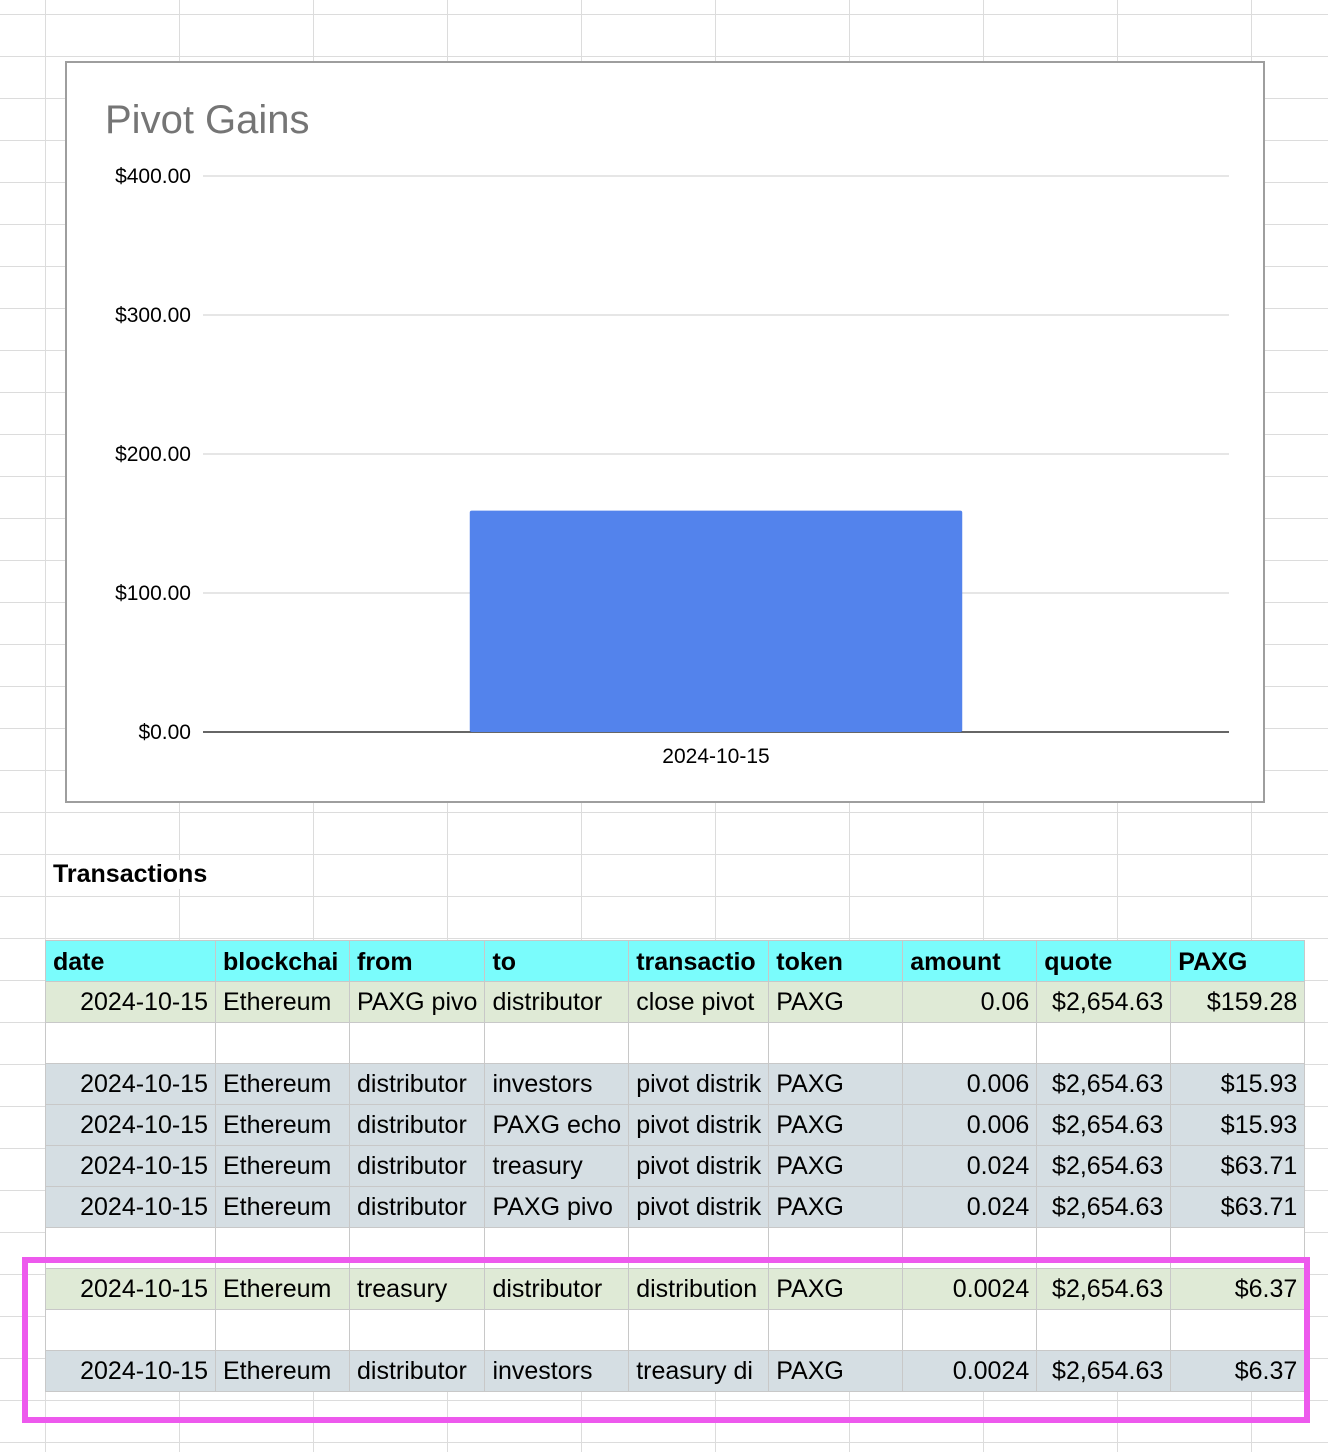 The height and width of the screenshot is (1452, 1328). I want to click on cell-from: PAXG pivo, so click(417, 1002).